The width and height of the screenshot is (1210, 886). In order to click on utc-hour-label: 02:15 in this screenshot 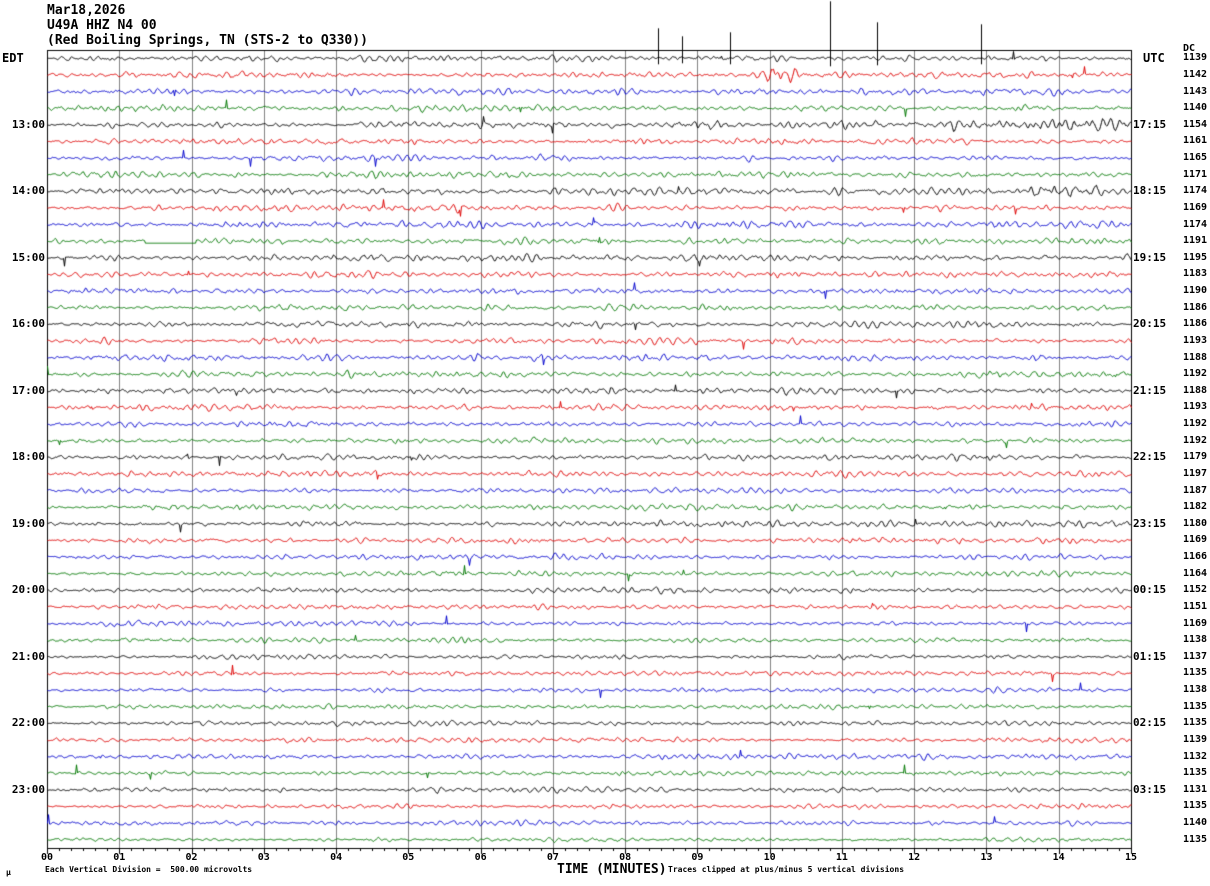, I will do `click(1150, 723)`.